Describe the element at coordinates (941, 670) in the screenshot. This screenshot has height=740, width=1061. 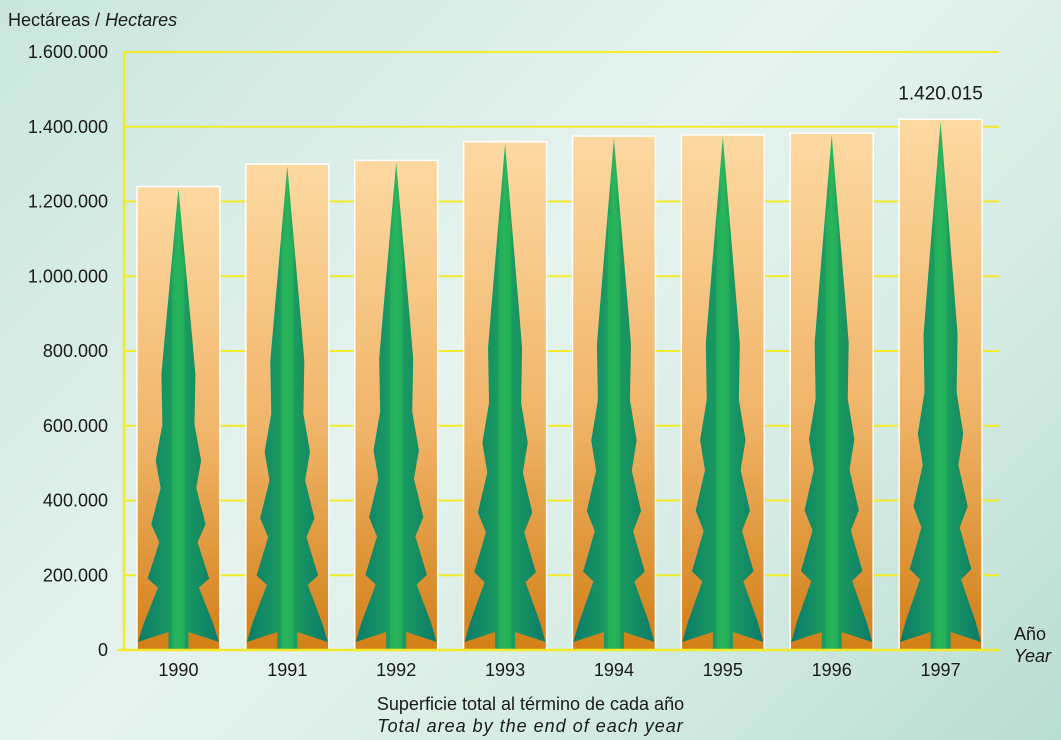
I see `x-tick-label: 1997` at that location.